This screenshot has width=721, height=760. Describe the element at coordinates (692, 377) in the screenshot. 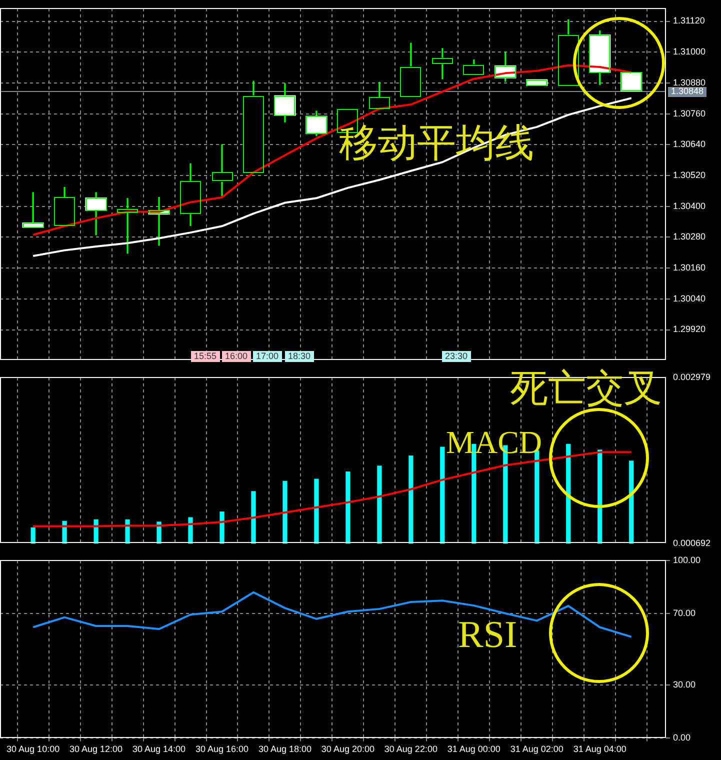

I see `y-tick-label: 0.002979` at that location.